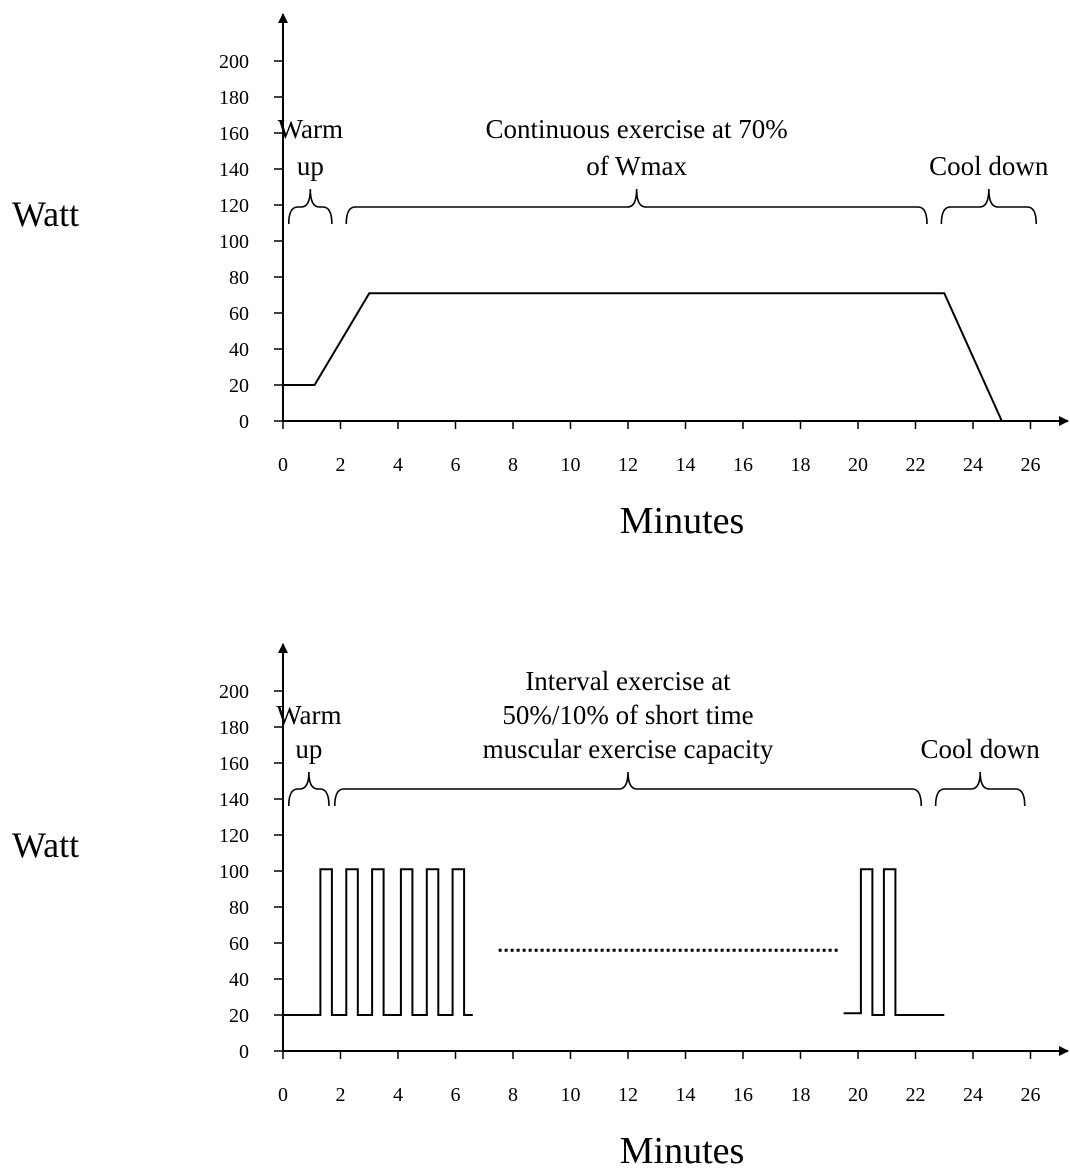 The height and width of the screenshot is (1168, 1070). Describe the element at coordinates (637, 129) in the screenshot. I see `phase-label: Continuous exercise at 70%` at that location.